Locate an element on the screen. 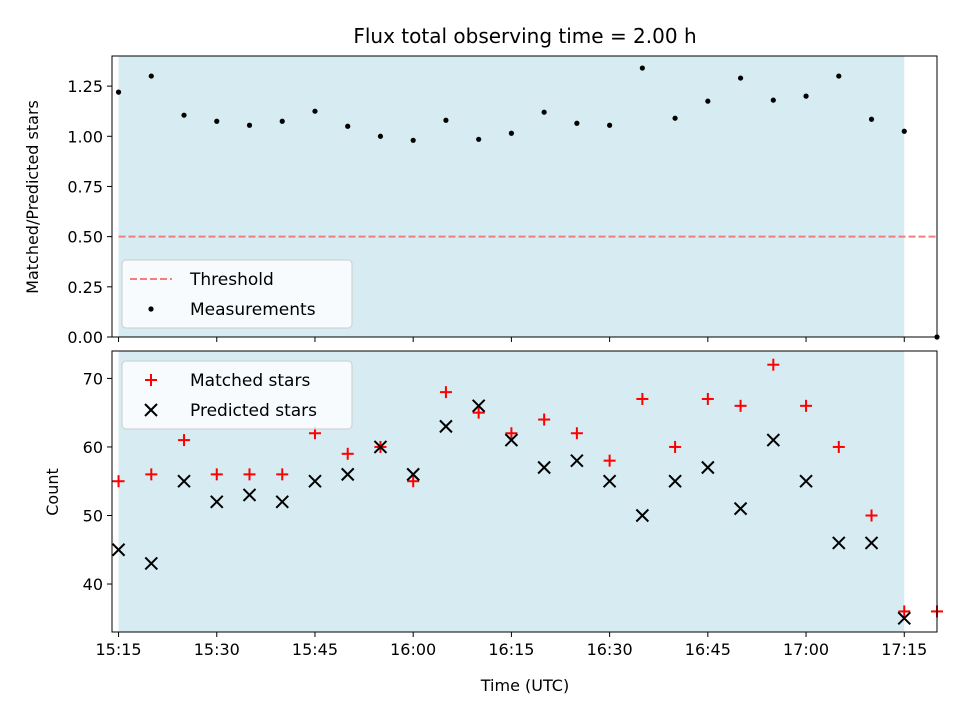 The image size is (960, 720). point-count-1-14-d2 is located at coordinates (577, 460).